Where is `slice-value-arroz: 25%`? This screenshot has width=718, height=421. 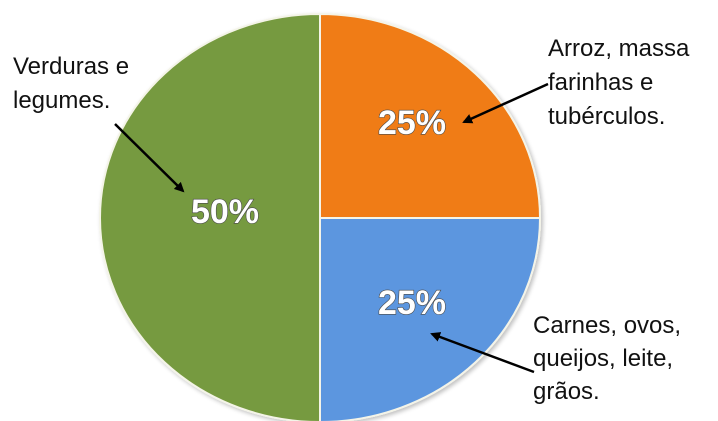
slice-value-arroz: 25% is located at coordinates (412, 123).